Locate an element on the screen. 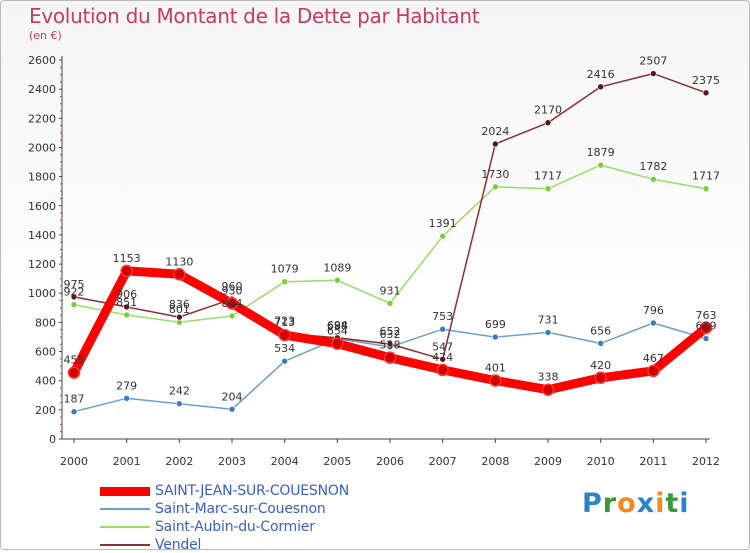  data-label-3: 2375 is located at coordinates (706, 80).